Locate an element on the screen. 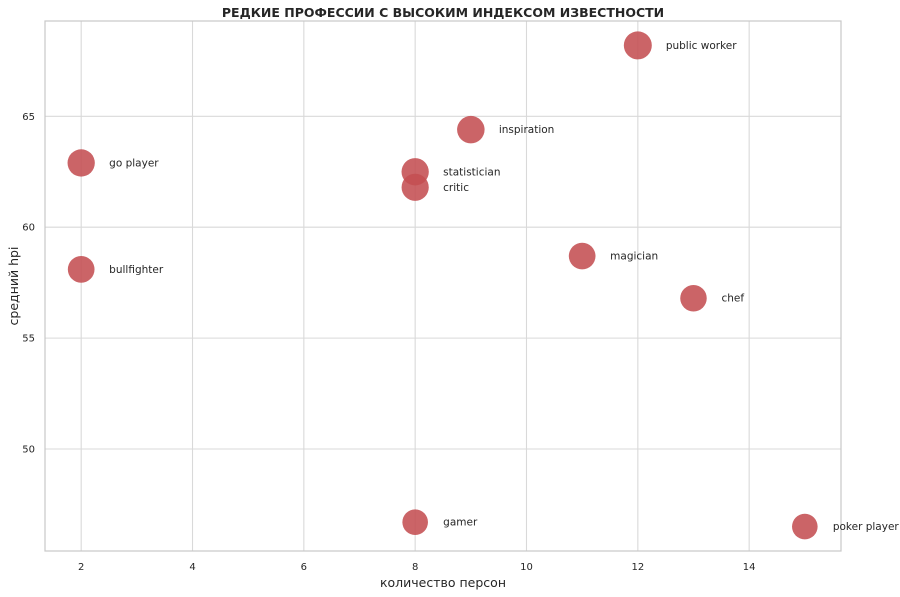 The image size is (900, 597). x-tick-label: 4 is located at coordinates (192, 567).